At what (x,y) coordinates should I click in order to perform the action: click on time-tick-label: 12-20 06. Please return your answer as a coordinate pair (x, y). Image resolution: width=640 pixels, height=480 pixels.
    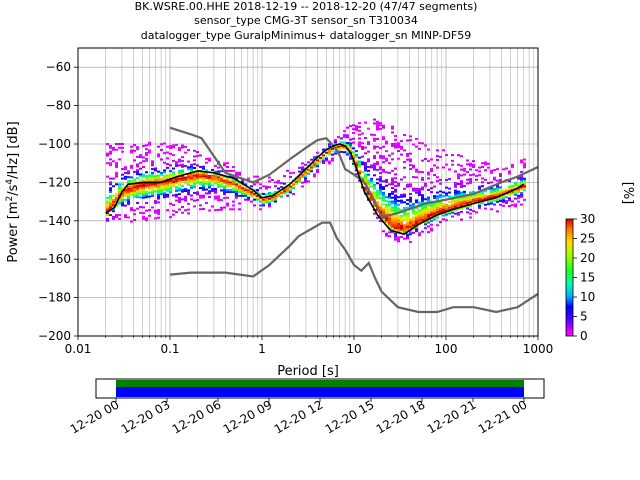
    Looking at the image, I should click on (197, 416).